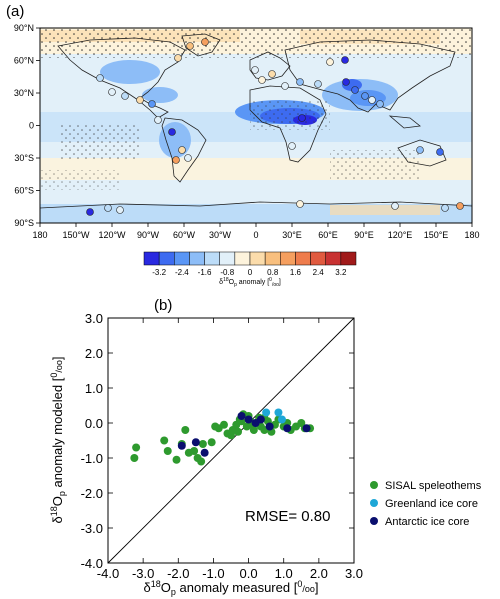 Image resolution: width=500 pixels, height=599 pixels. I want to click on colorbar-tick-label: 0.8, so click(273, 272).